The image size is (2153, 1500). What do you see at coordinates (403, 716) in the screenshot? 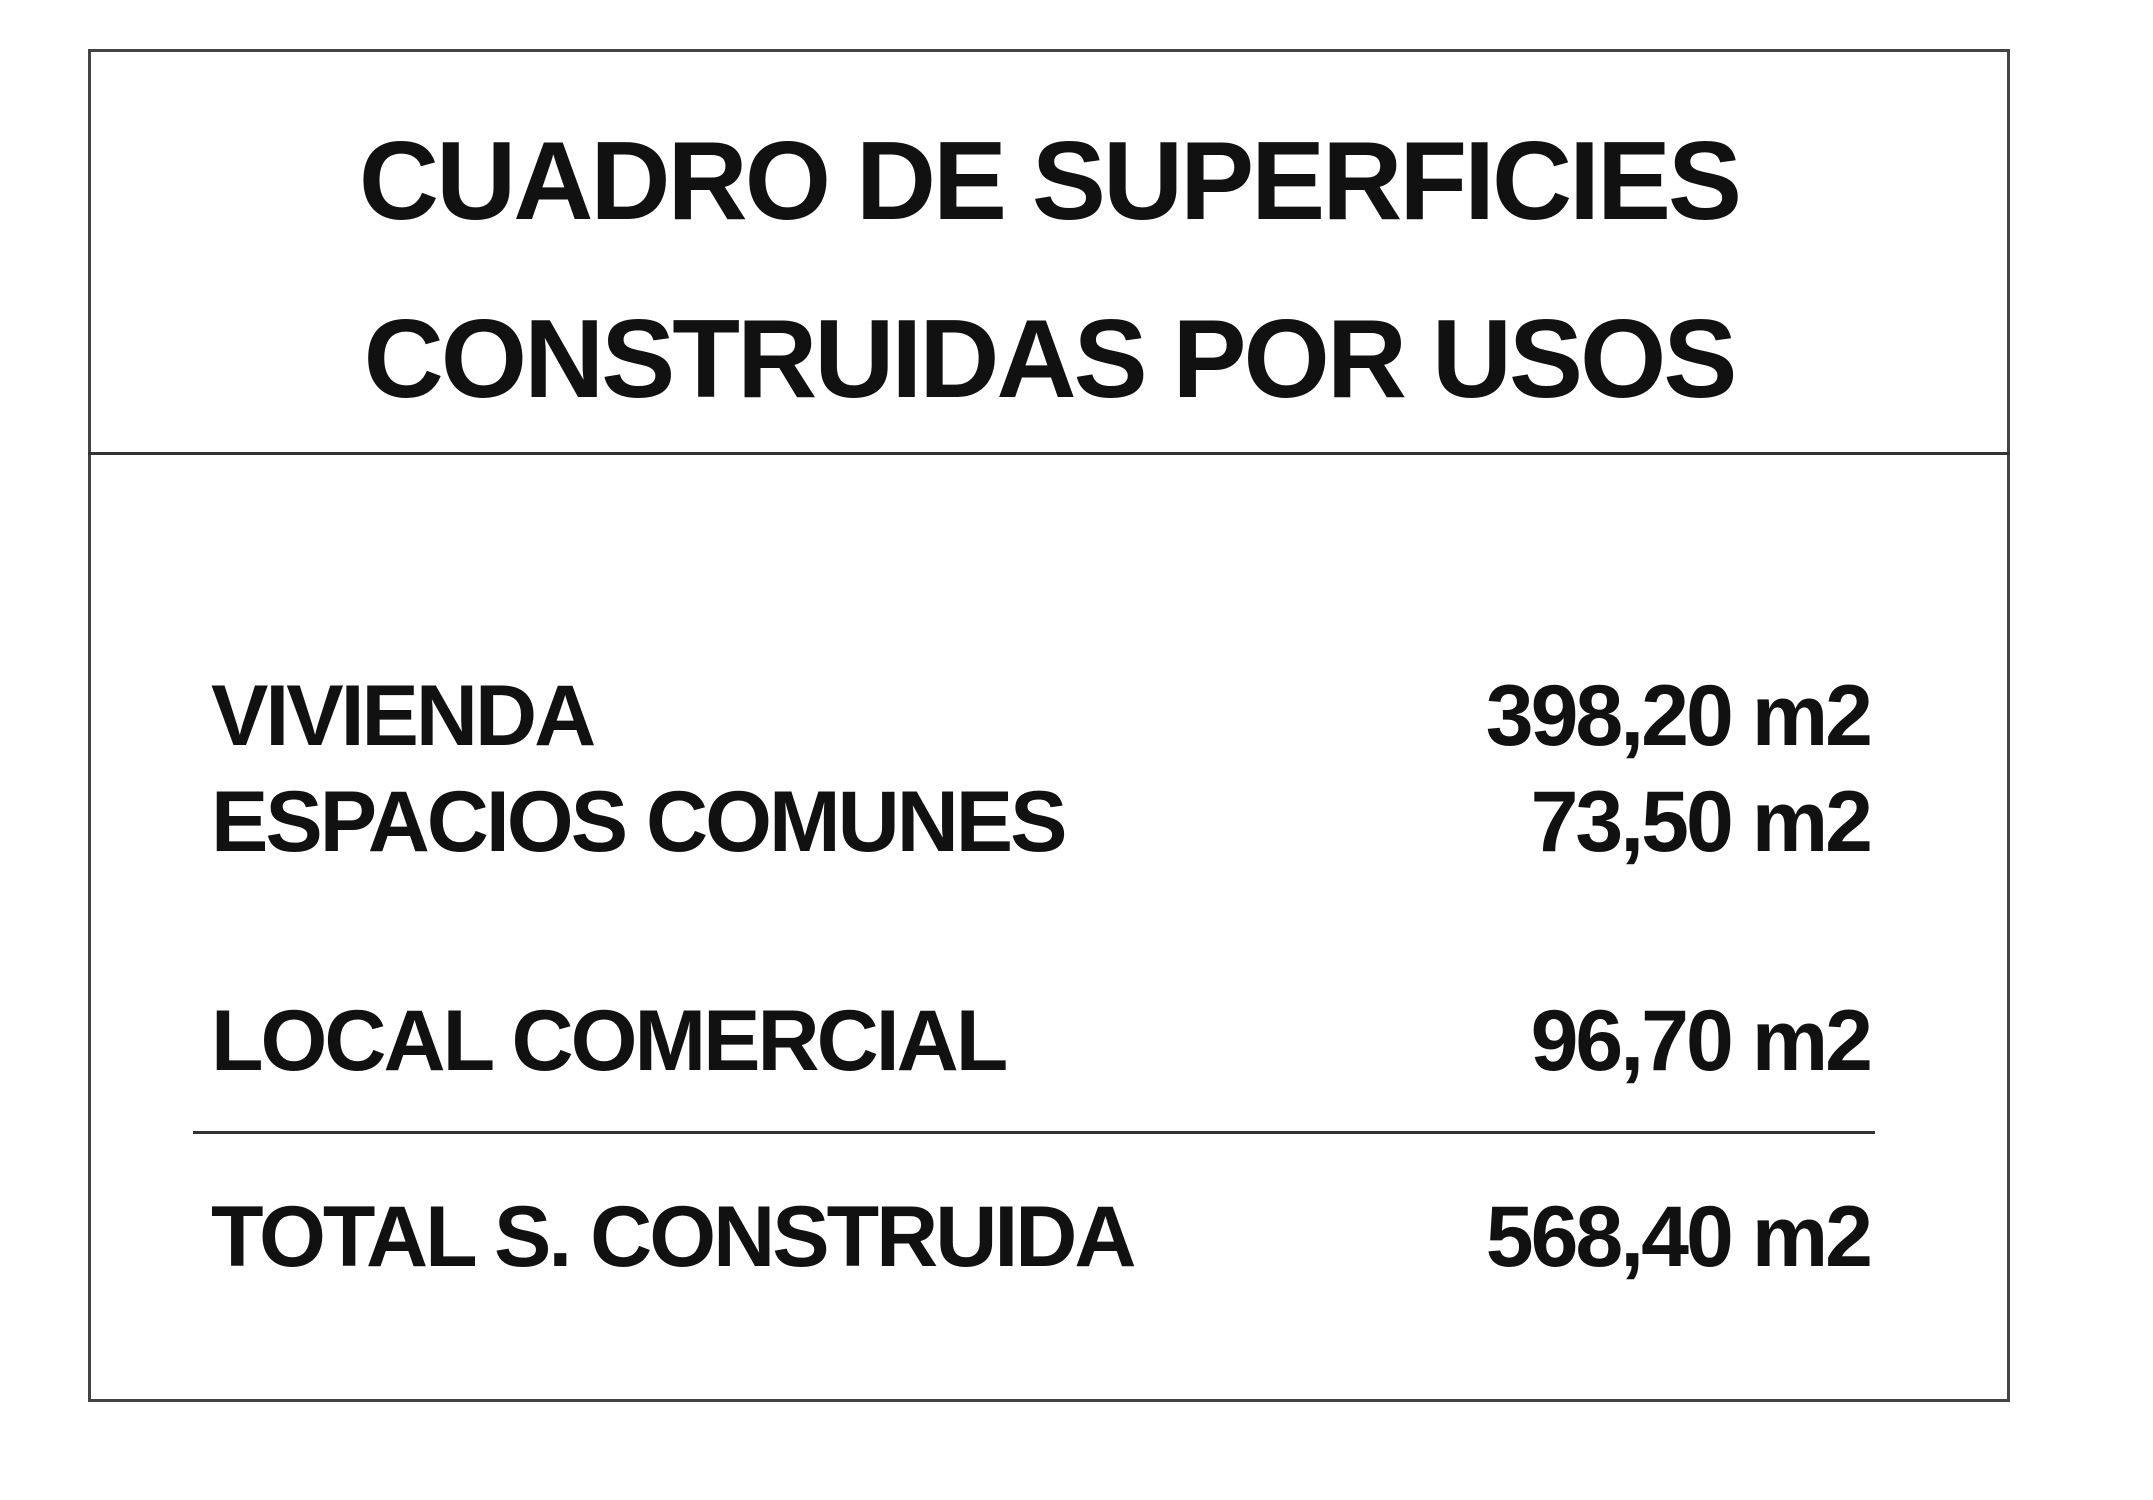
I see `row-label-vivienda: VIVIENDA` at bounding box center [403, 716].